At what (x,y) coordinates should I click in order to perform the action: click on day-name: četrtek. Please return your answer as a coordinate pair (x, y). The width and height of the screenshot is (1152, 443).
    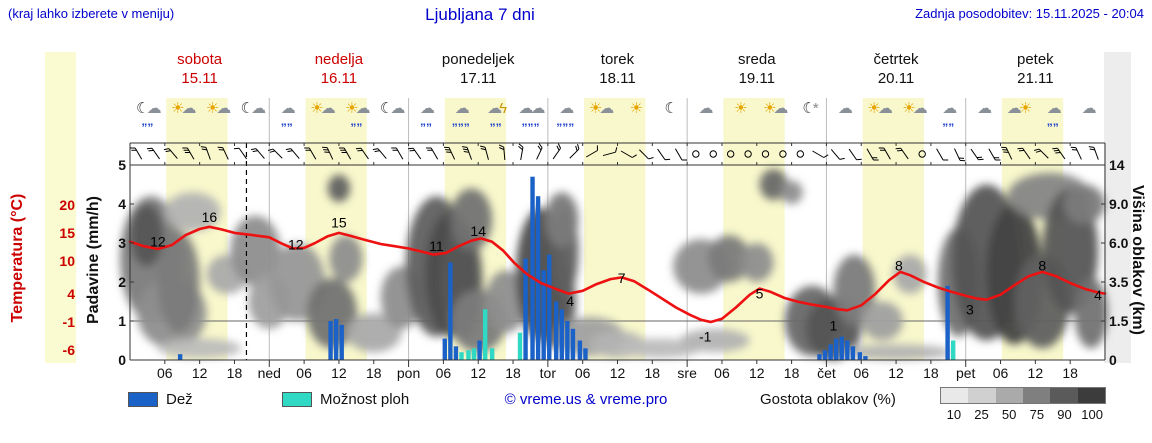
    Looking at the image, I should click on (896, 59).